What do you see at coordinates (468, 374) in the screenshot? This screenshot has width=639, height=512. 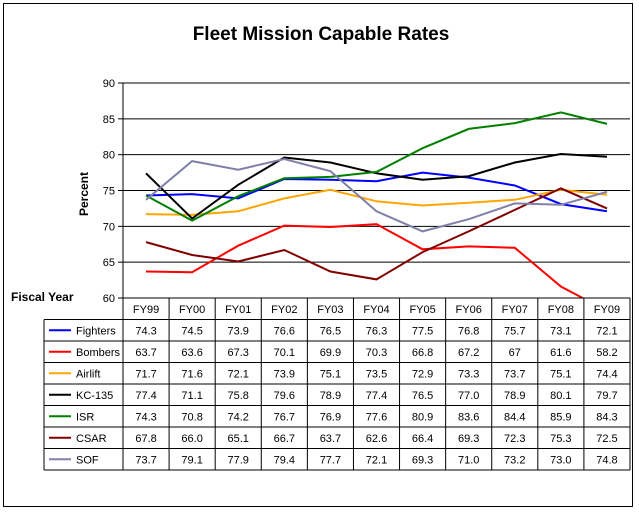 I see `data-label: 73.3` at bounding box center [468, 374].